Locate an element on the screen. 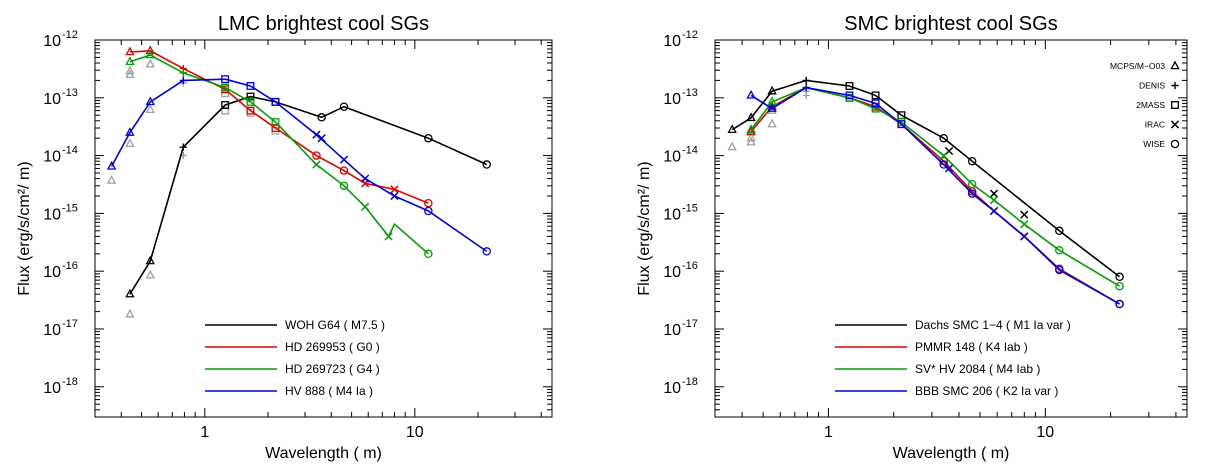  legend-label: WOH G64 ( M7.5 ) is located at coordinates (335, 325).